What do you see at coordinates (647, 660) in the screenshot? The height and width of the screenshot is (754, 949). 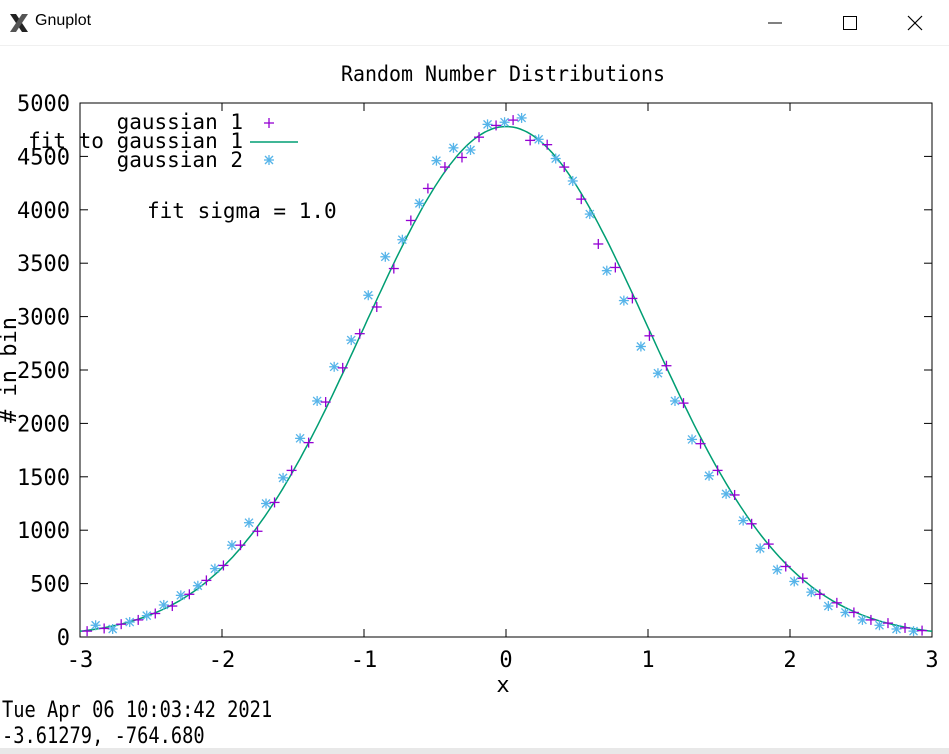 I see `x-tick-label: 1` at bounding box center [647, 660].